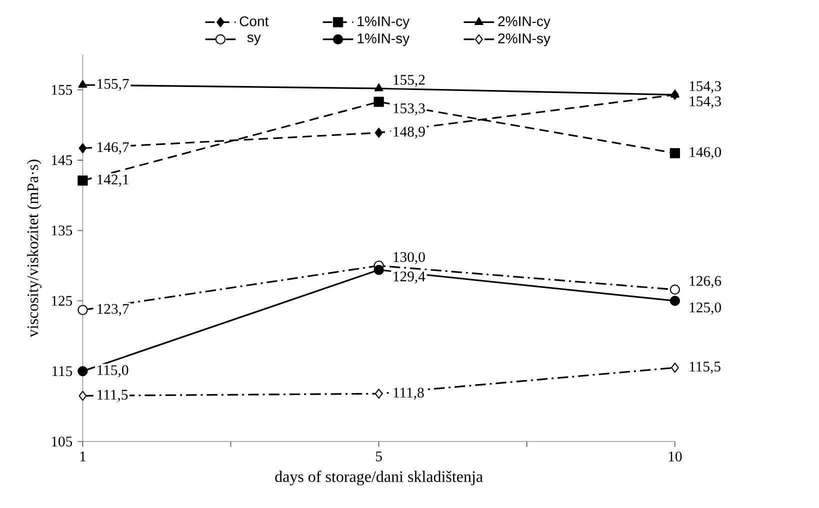 The image size is (819, 508). Describe the element at coordinates (83, 456) in the screenshot. I see `x-tick-label: 1` at that location.